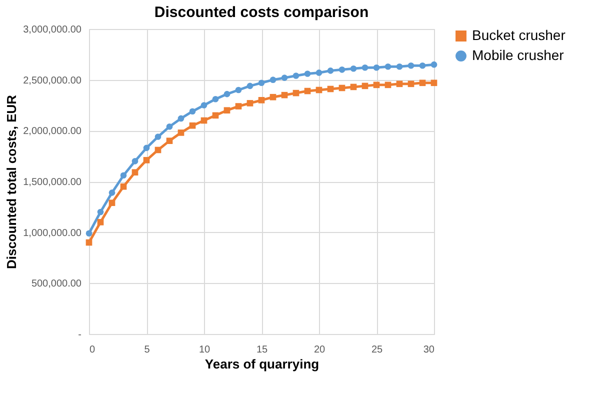 This screenshot has width=597, height=416. What do you see at coordinates (52, 30) in the screenshot?
I see `y-tick-label: 3,000,000.00` at bounding box center [52, 30].